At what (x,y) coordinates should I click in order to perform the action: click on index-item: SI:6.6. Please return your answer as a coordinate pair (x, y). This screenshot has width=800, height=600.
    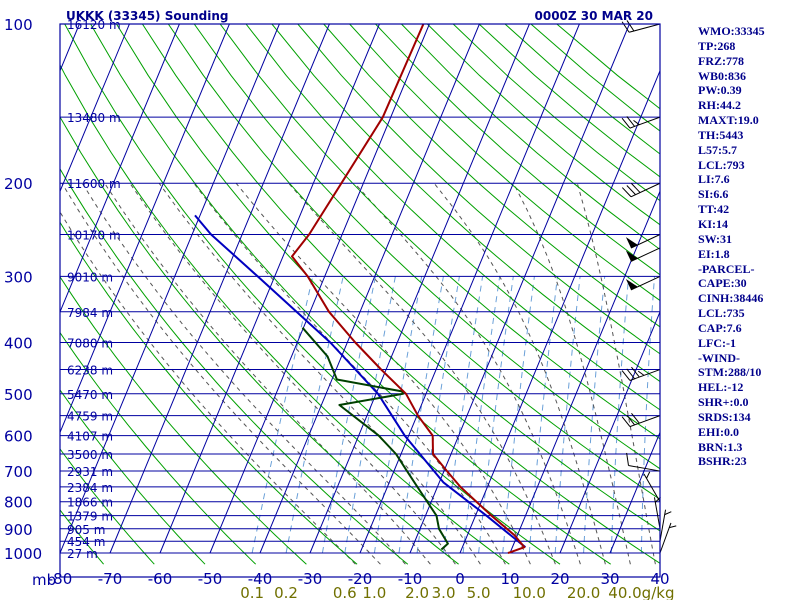
    Looking at the image, I should click on (713, 194).